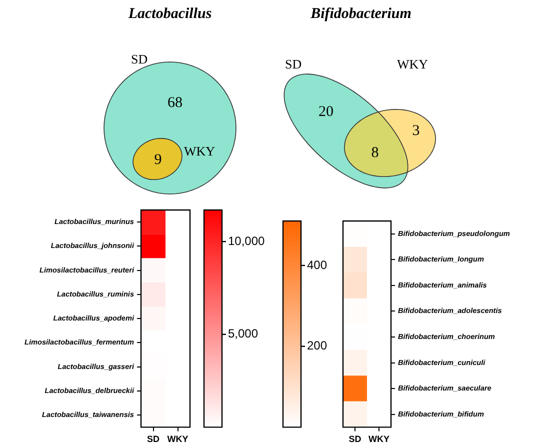  What do you see at coordinates (317, 265) in the screenshot?
I see `color-bar-label: 400` at bounding box center [317, 265].